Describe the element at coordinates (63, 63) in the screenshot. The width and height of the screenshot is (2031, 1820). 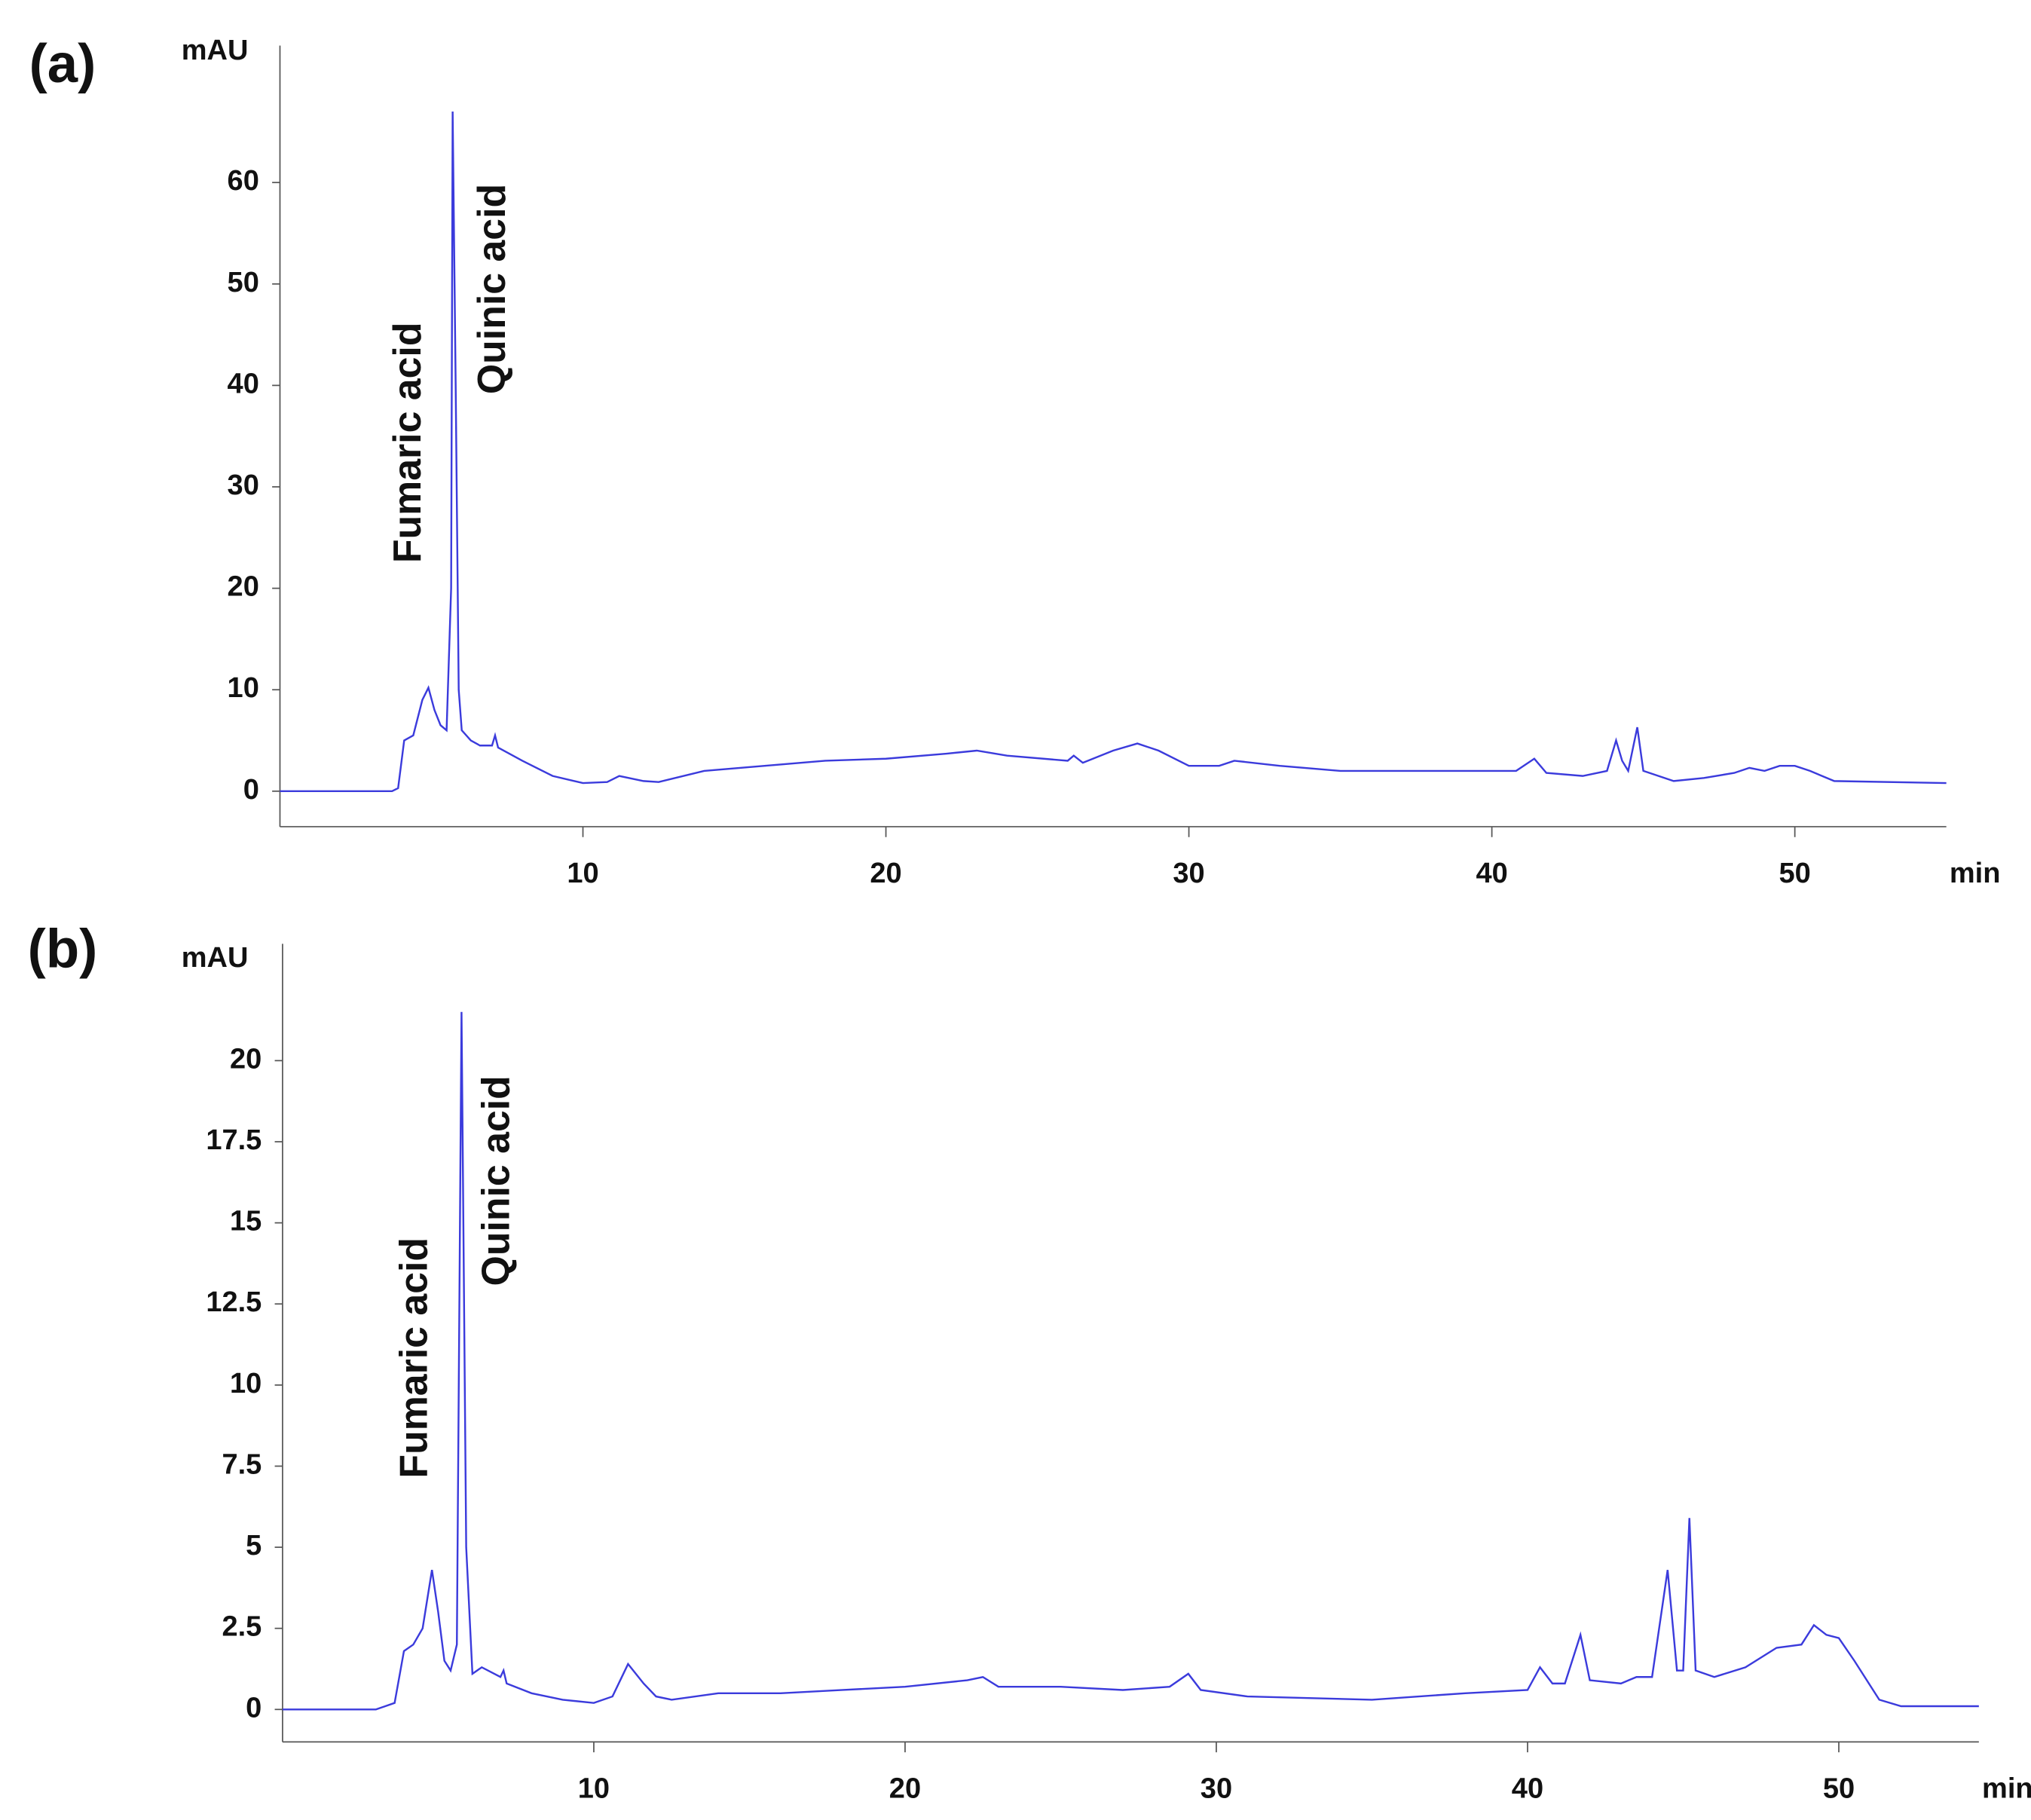
I see `panel-label: (a)` at that location.